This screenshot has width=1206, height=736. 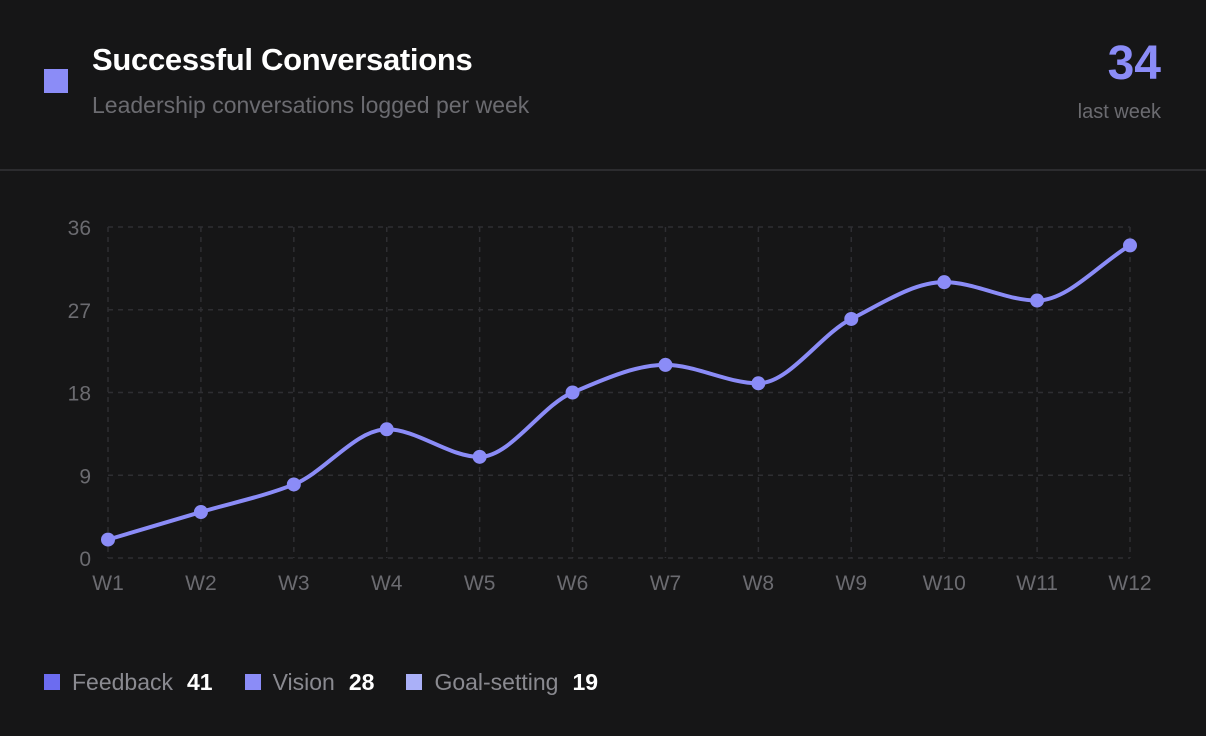 I want to click on x-tick-label: W3, so click(x=294, y=583).